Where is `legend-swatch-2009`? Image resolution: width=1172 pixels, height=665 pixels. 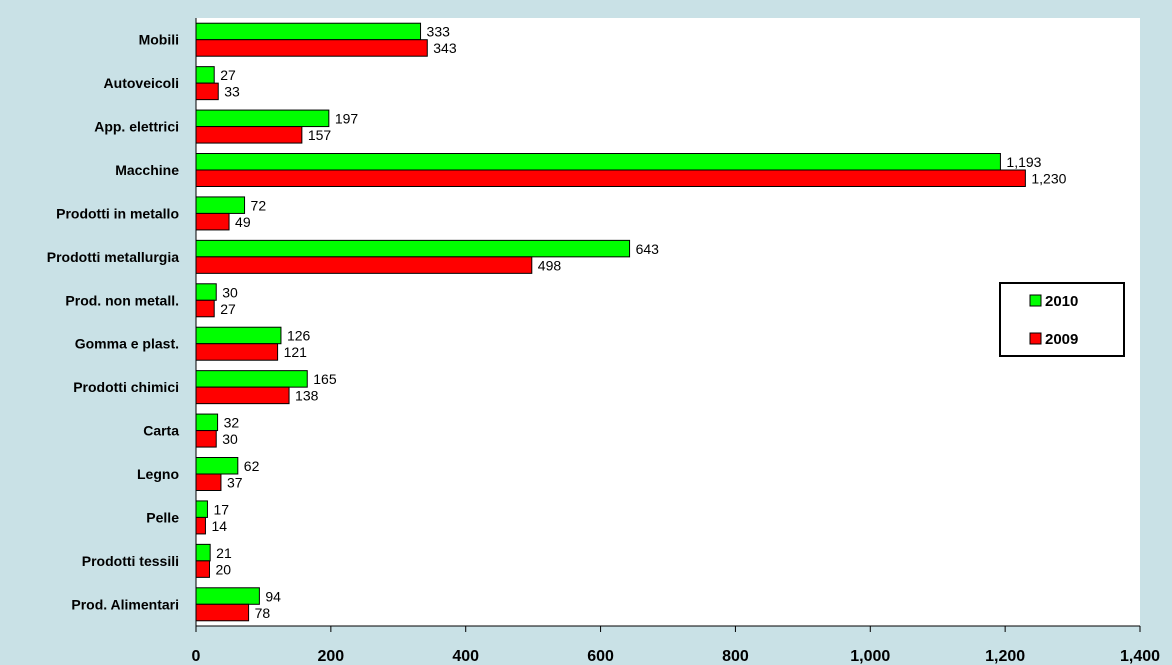 legend-swatch-2009 is located at coordinates (1035, 338).